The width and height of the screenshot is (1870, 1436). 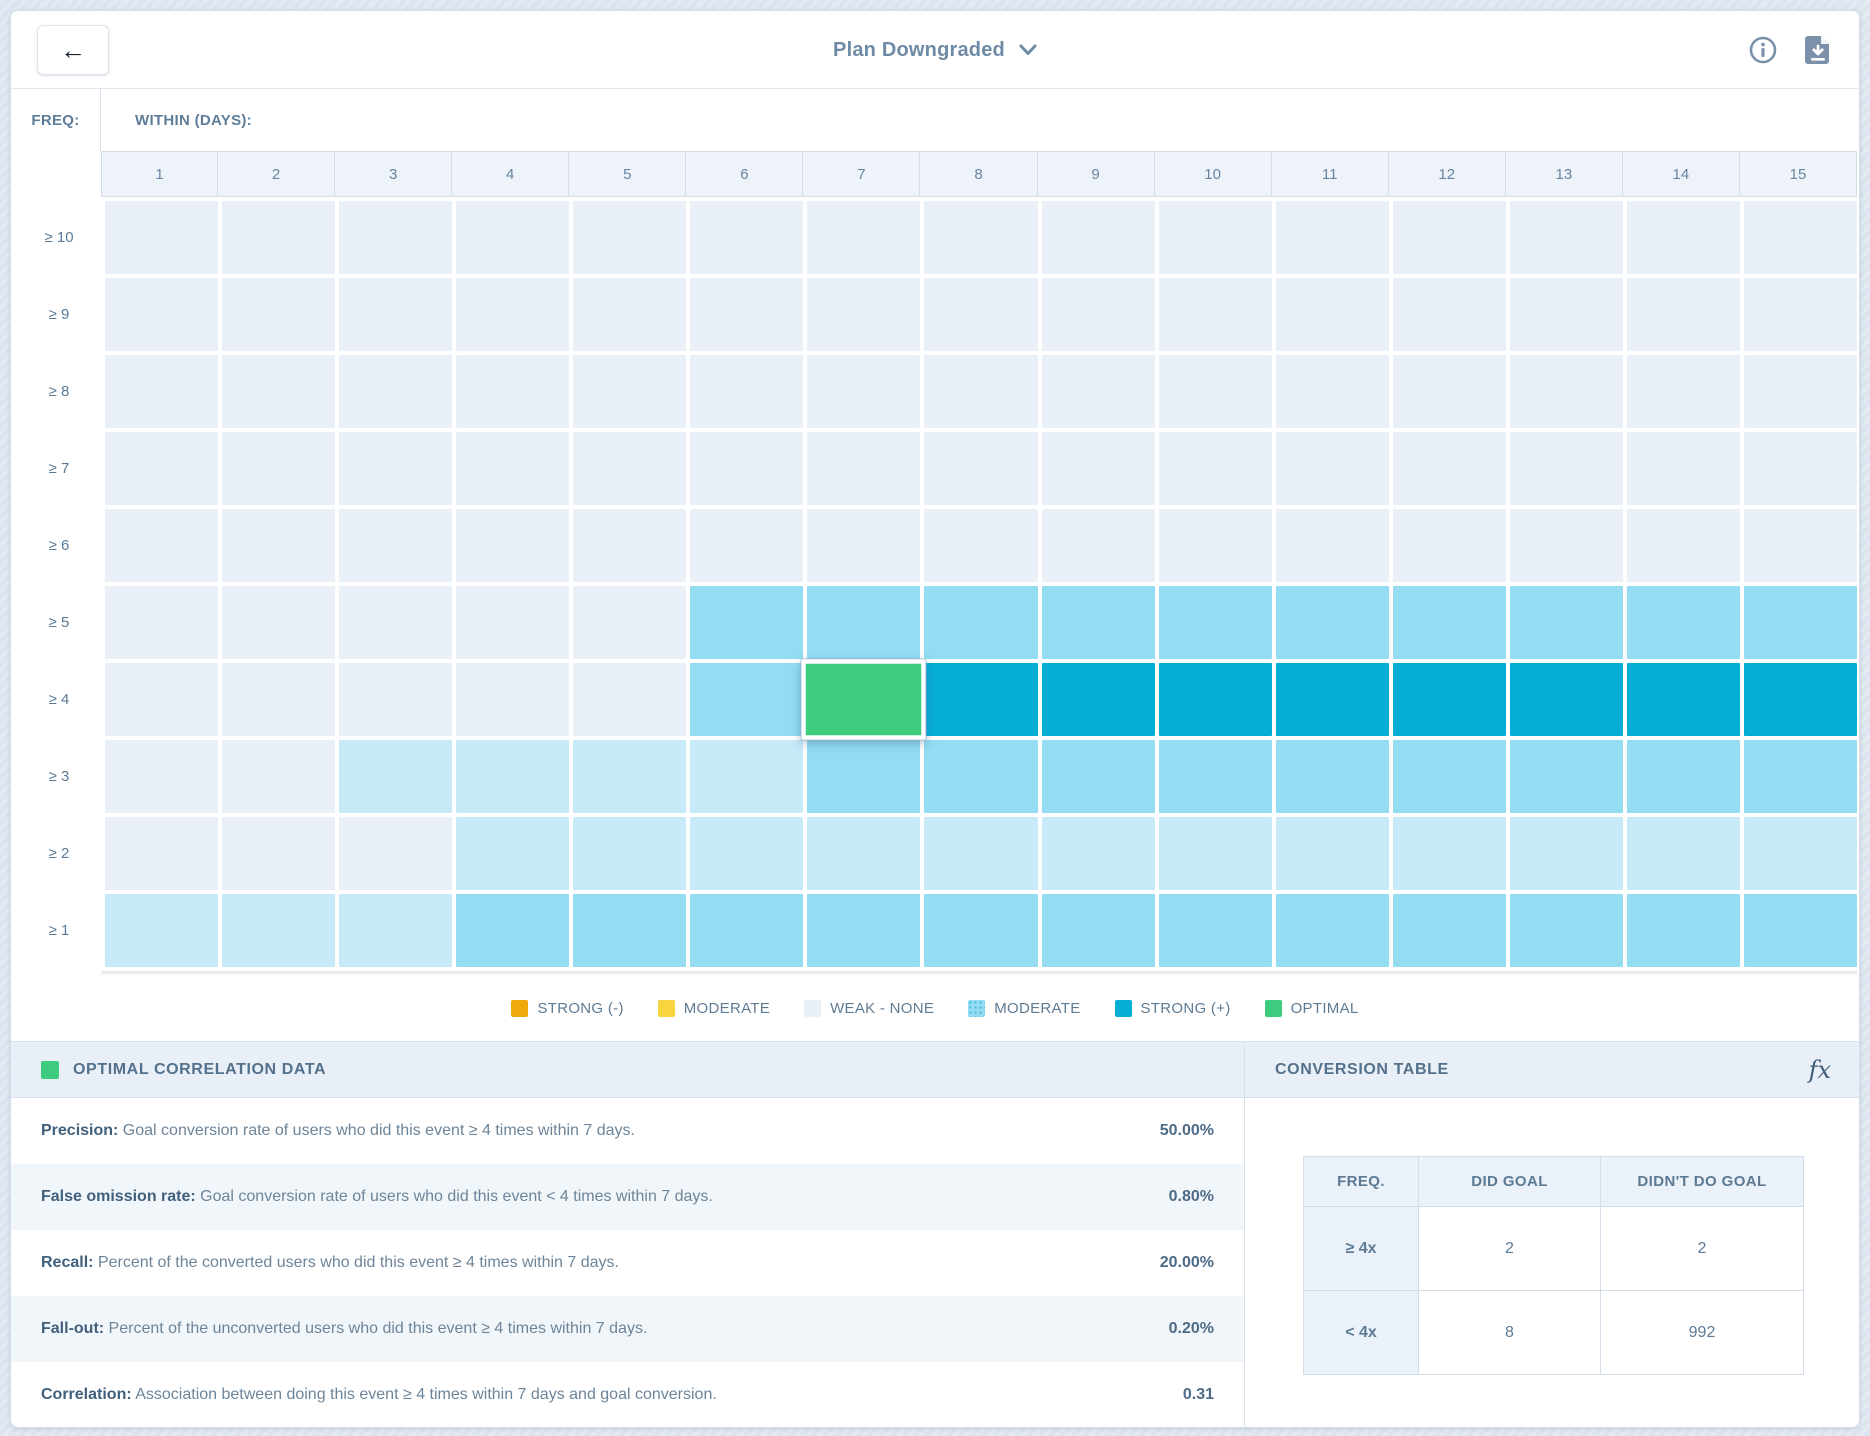 What do you see at coordinates (73, 50) in the screenshot?
I see `back-button: ←` at bounding box center [73, 50].